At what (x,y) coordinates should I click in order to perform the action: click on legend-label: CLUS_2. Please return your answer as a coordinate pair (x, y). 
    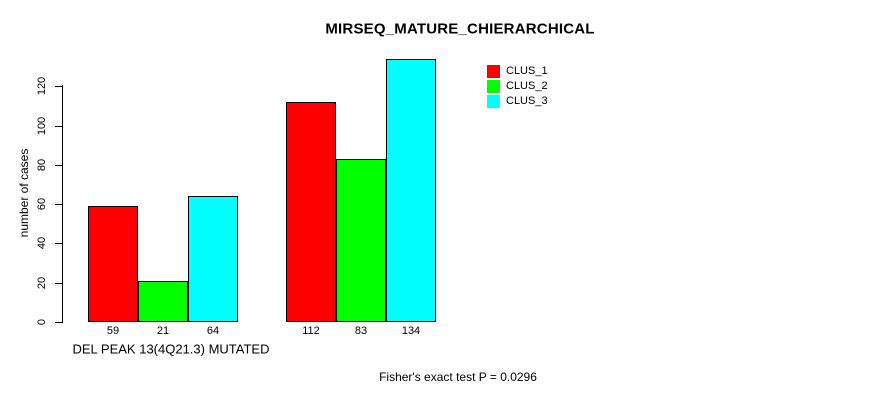
    Looking at the image, I should click on (527, 86).